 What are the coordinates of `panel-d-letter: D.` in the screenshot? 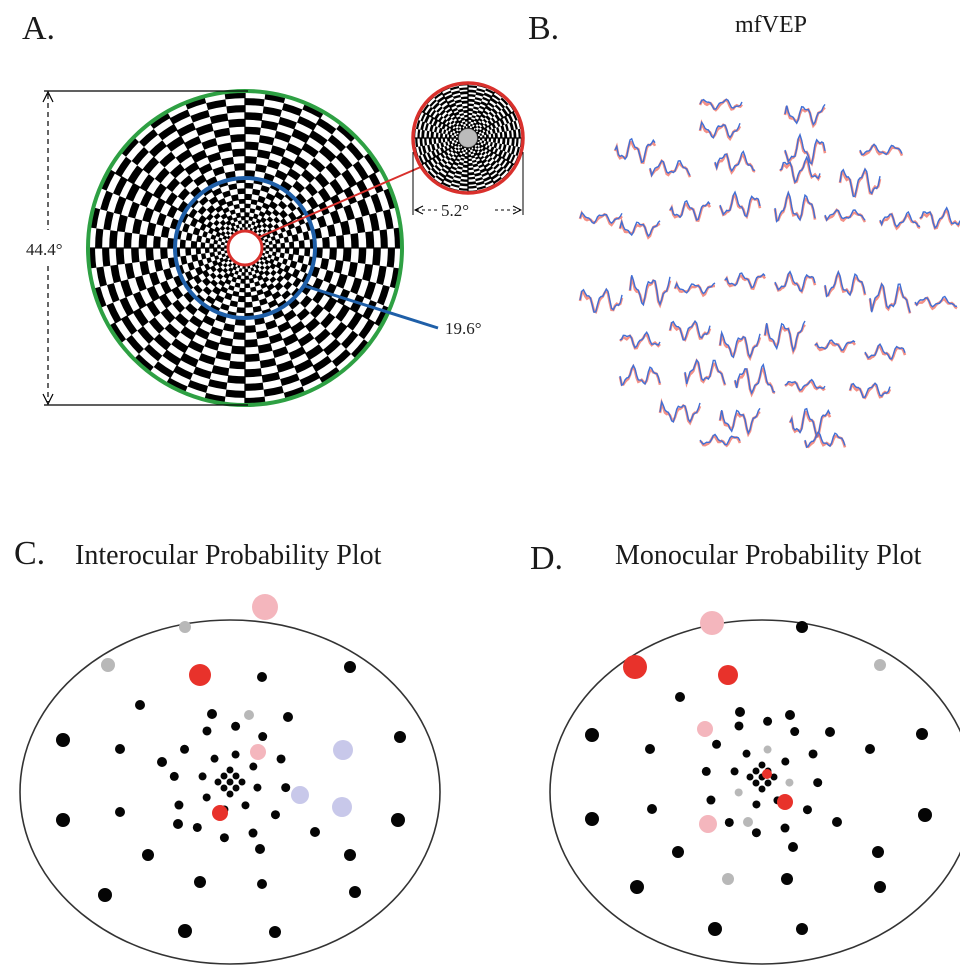 It's located at (547, 558).